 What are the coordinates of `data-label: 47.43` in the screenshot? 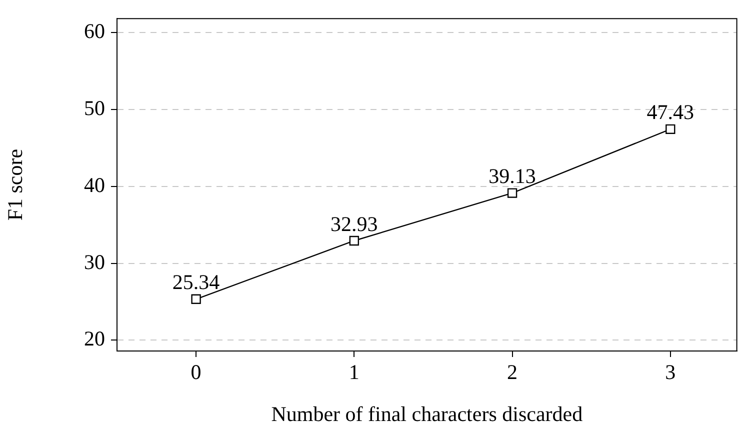 It's located at (670, 112).